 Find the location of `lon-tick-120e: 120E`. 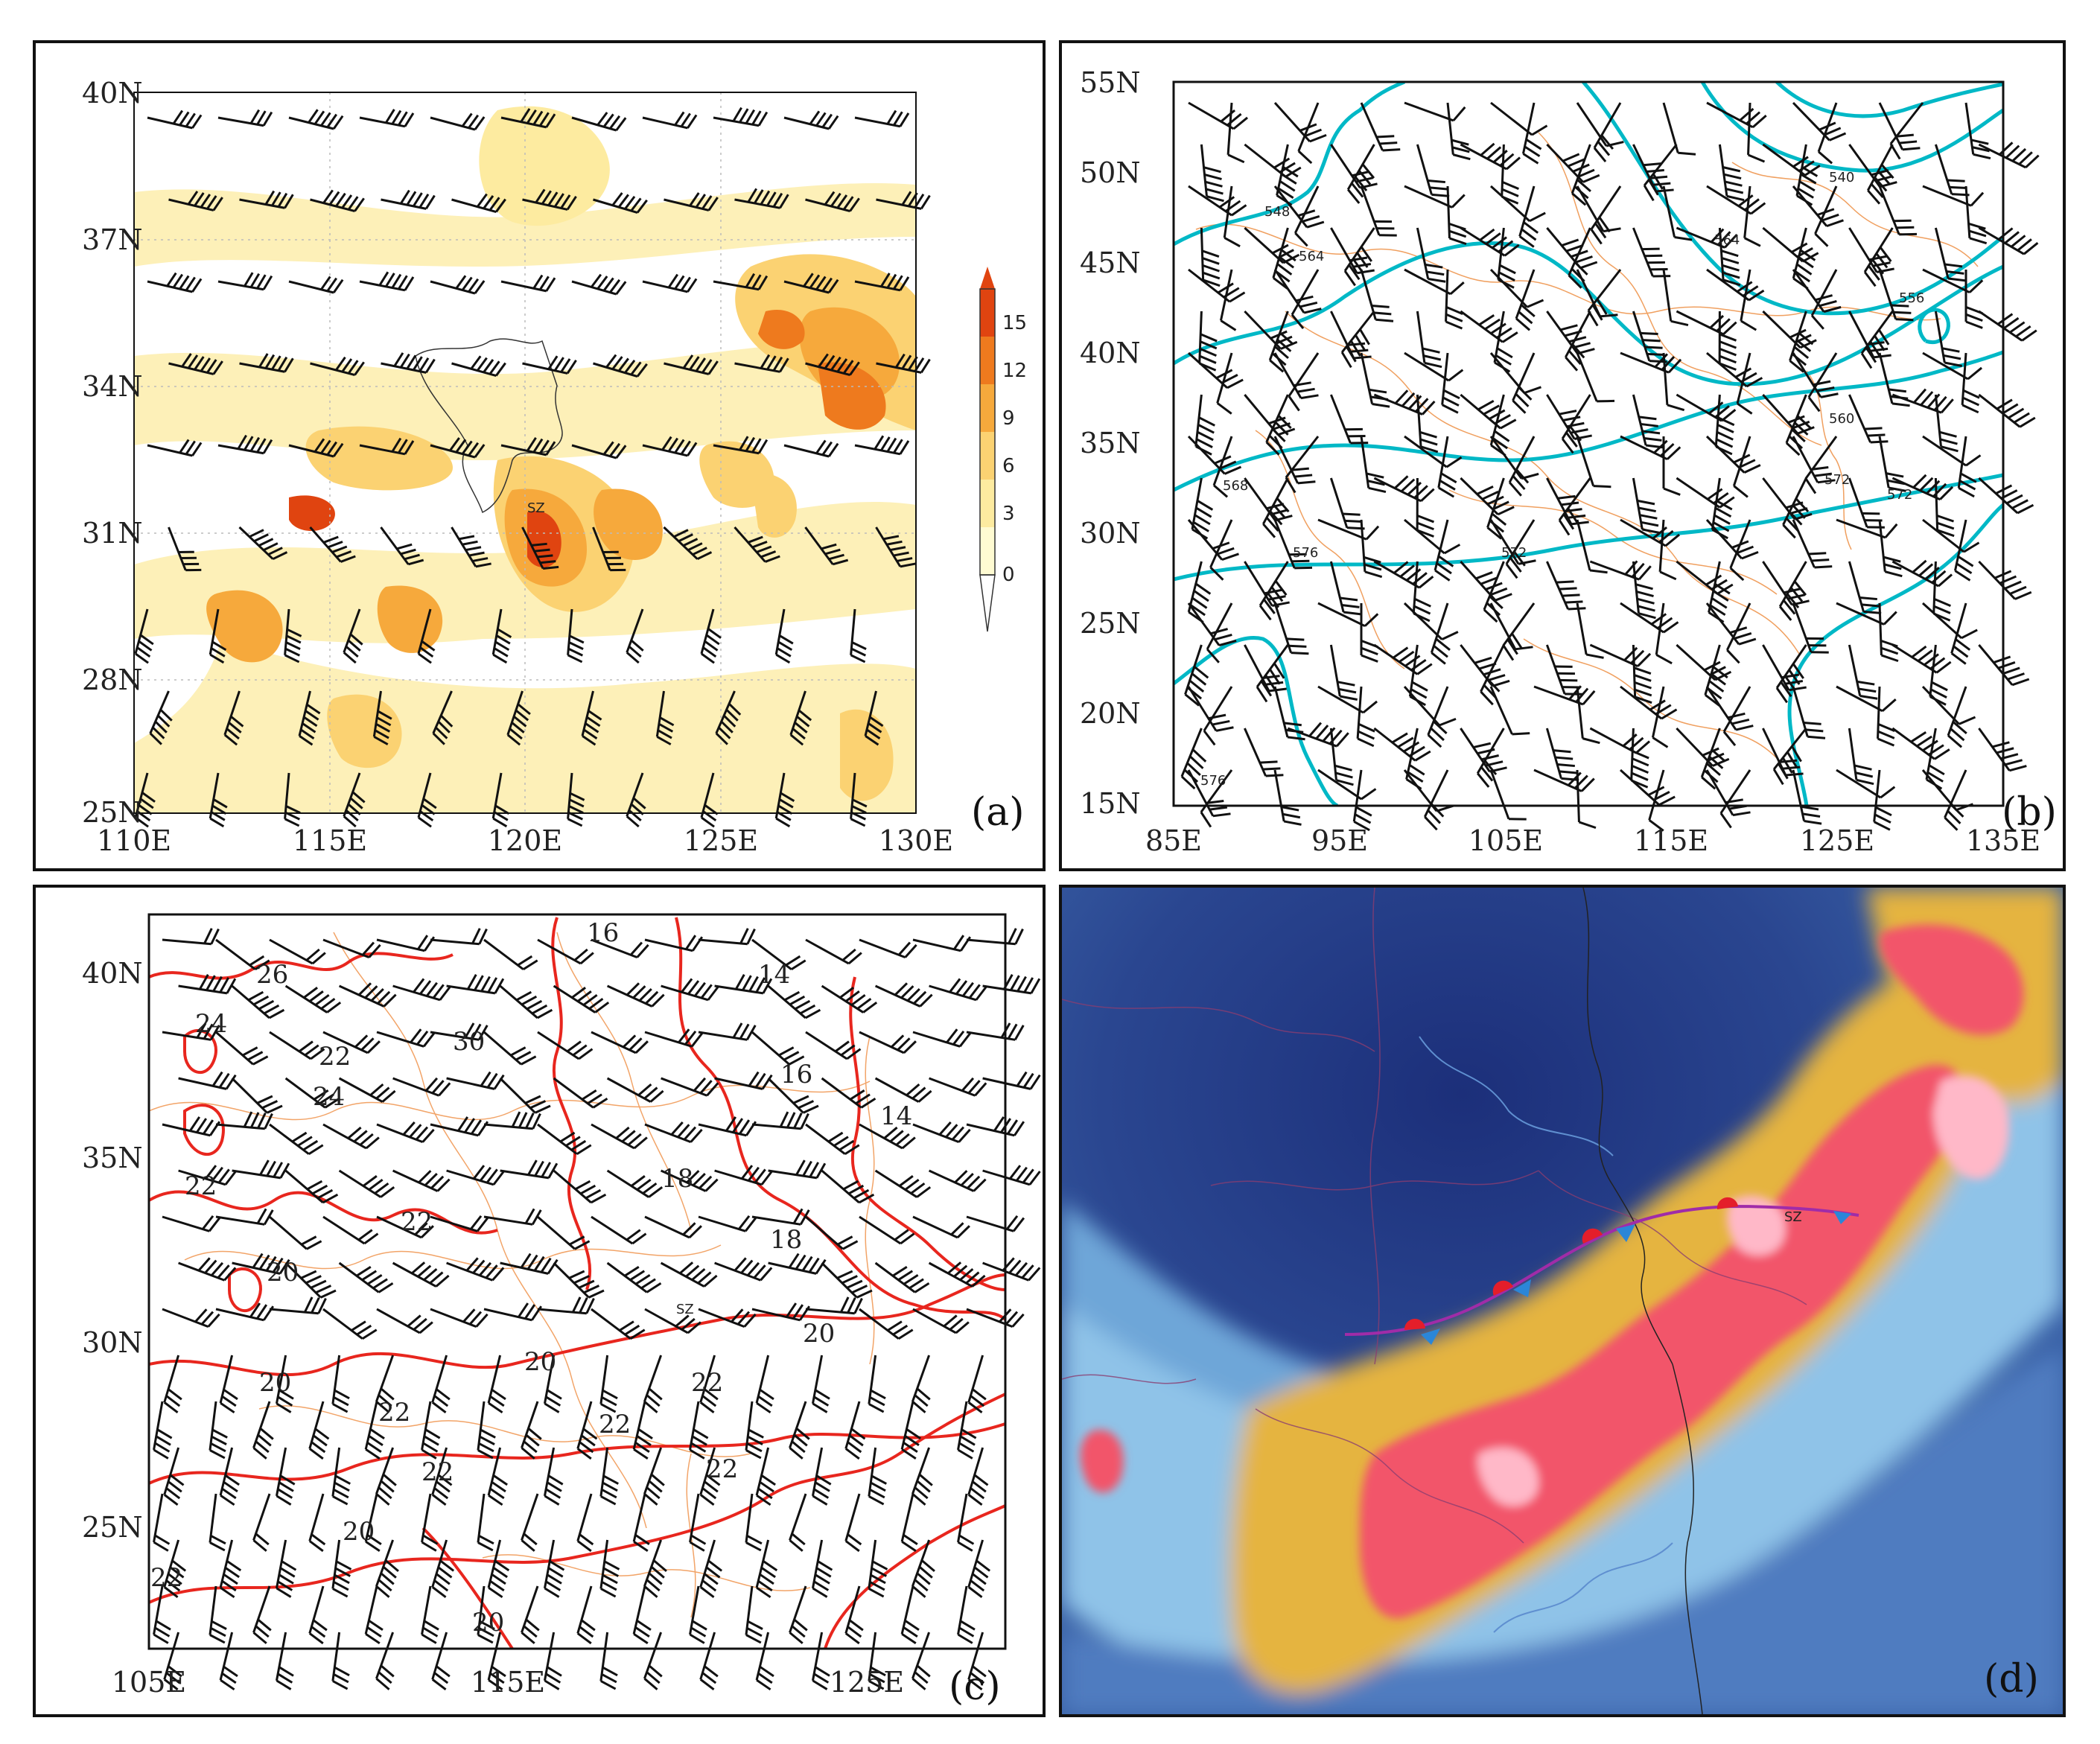

lon-tick-120e: 120E is located at coordinates (525, 841).